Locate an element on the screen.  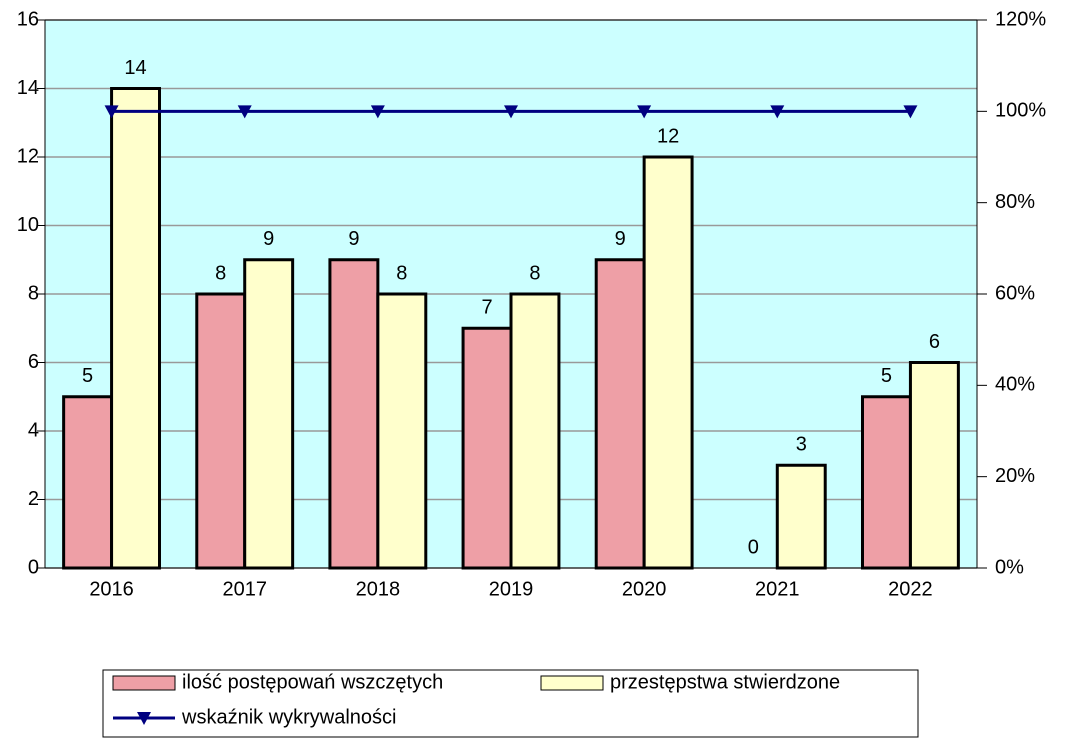
x-tick-label: 2020 is located at coordinates (644, 589).